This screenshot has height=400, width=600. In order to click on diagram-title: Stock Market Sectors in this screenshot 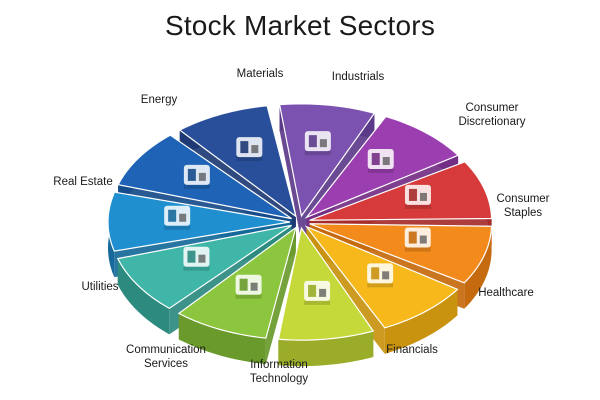, I will do `click(300, 25)`.